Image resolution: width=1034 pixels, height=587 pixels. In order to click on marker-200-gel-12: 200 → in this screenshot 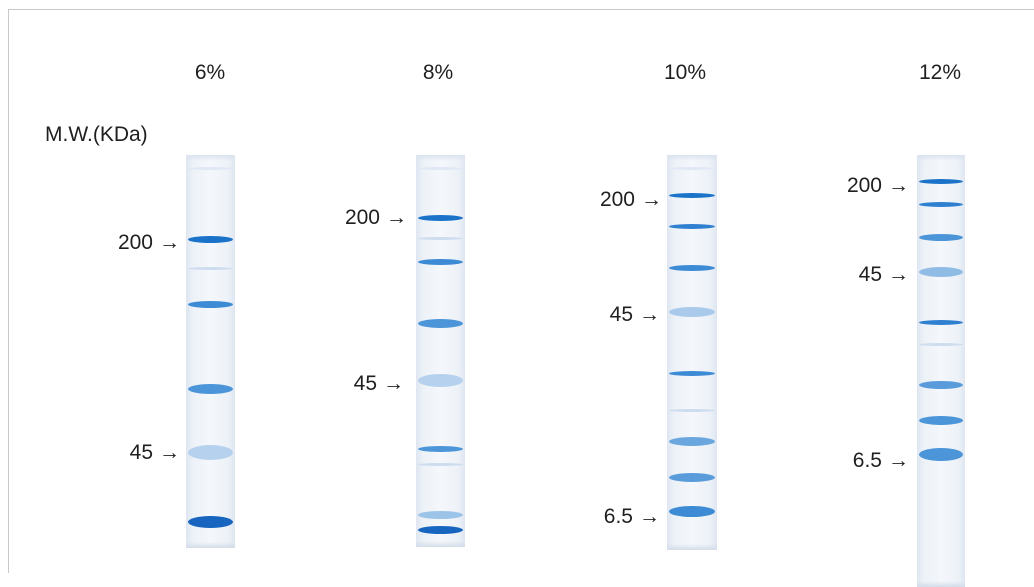, I will do `click(877, 185)`.